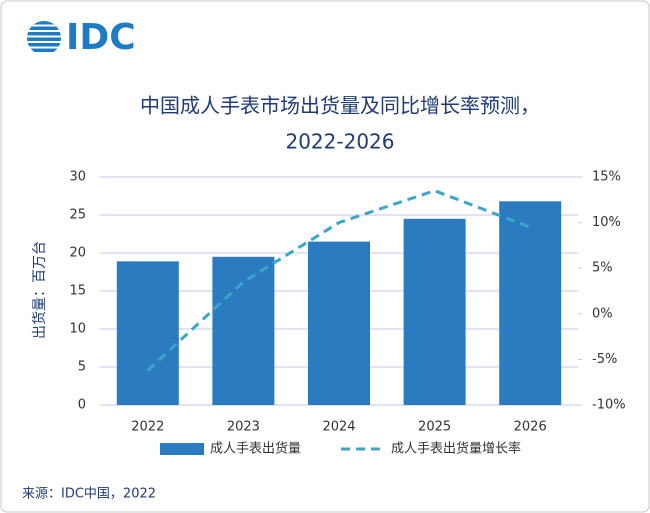  What do you see at coordinates (77, 215) in the screenshot?
I see `y-tick-label: 25` at bounding box center [77, 215].